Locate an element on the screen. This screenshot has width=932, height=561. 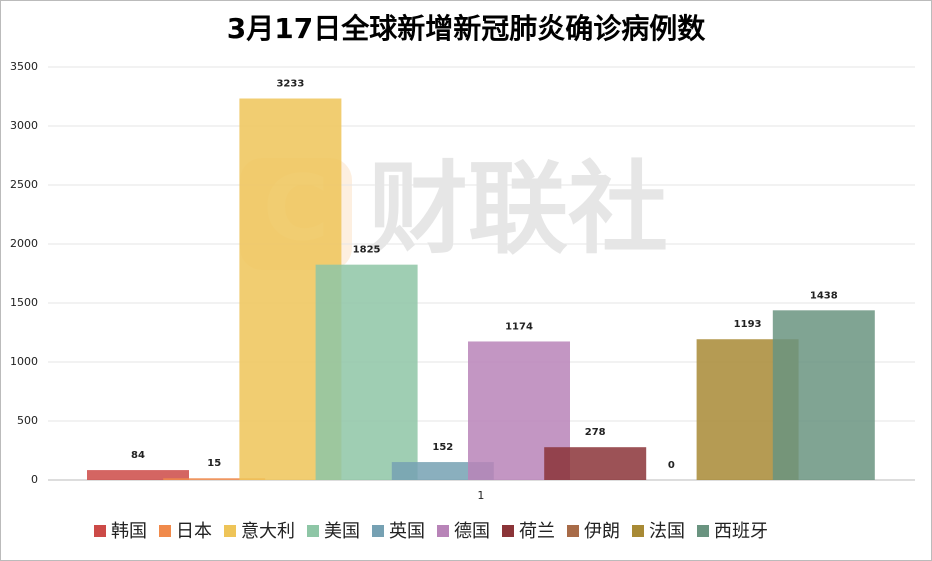
legend-label: 伊朗 is located at coordinates (602, 531).